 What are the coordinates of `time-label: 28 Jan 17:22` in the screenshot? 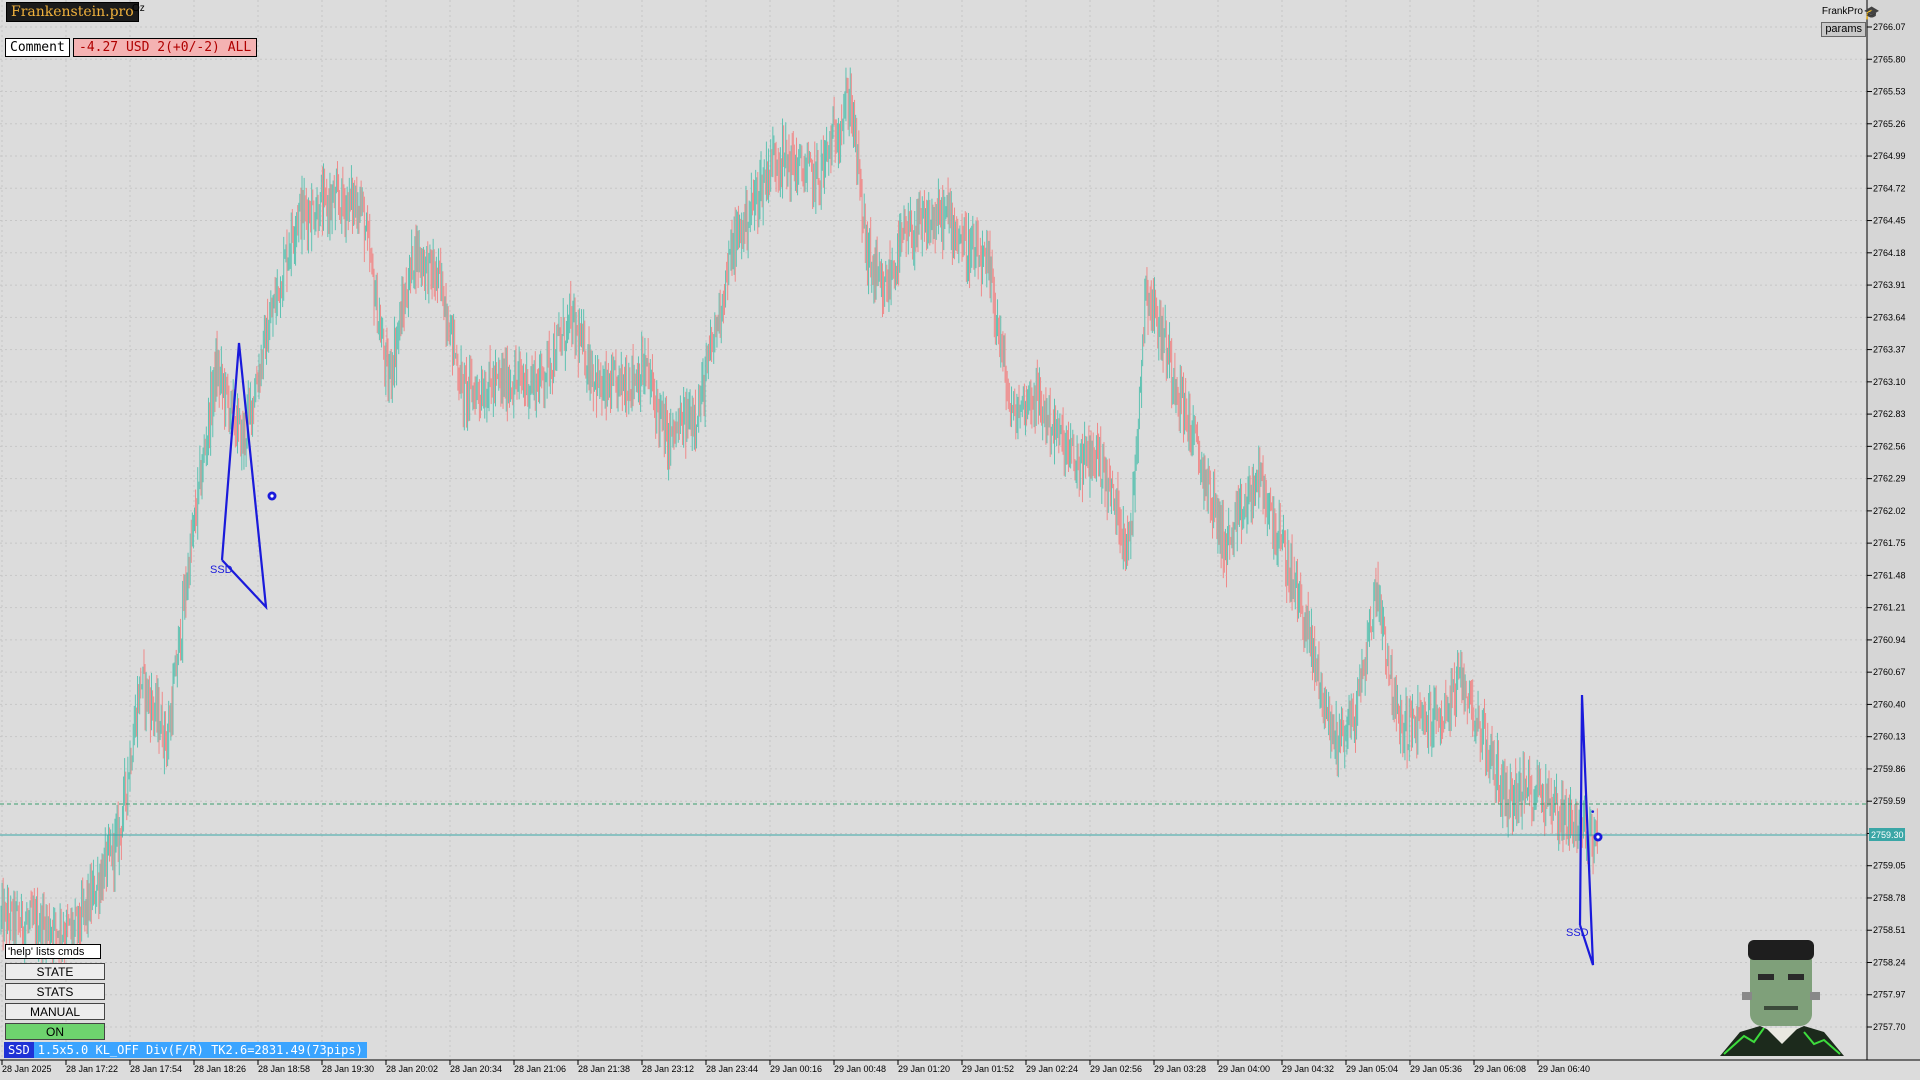 It's located at (92, 1069).